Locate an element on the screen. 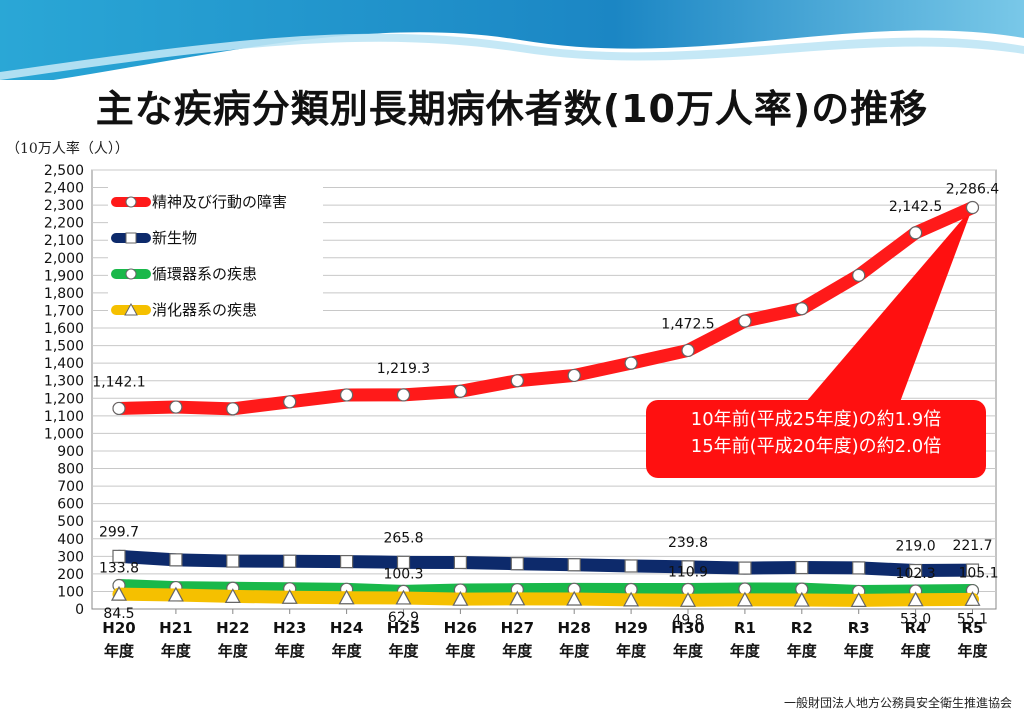  x-tick-label: R2 is located at coordinates (802, 628).